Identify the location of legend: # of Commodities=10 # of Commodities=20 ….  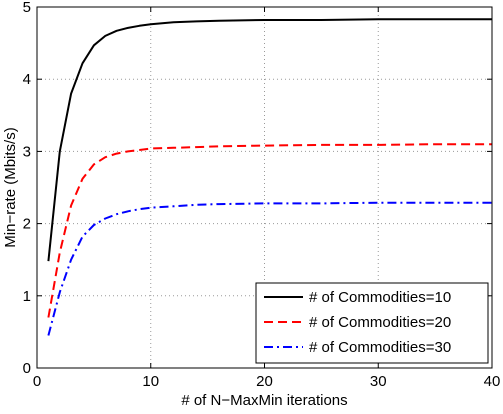
(372, 323).